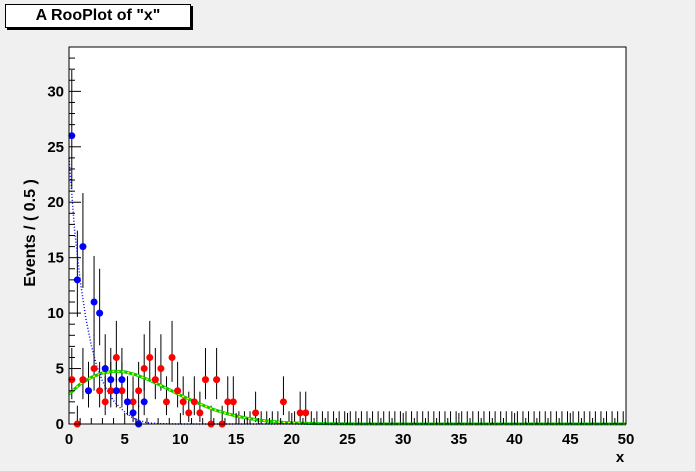 This screenshot has height=472, width=696. What do you see at coordinates (55, 91) in the screenshot?
I see `y-tick-label: 30` at bounding box center [55, 91].